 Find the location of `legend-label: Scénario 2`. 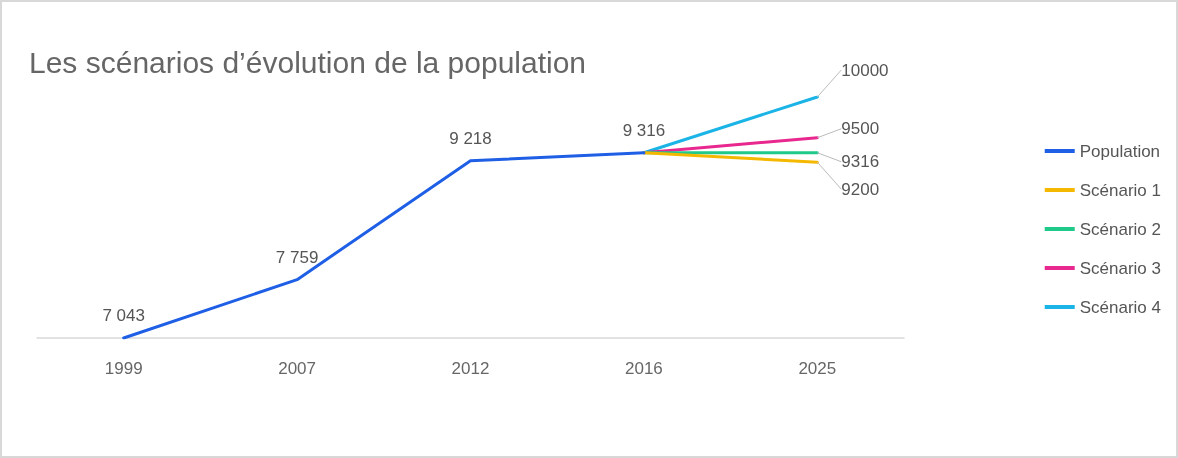

legend-label: Scénario 2 is located at coordinates (1120, 229).